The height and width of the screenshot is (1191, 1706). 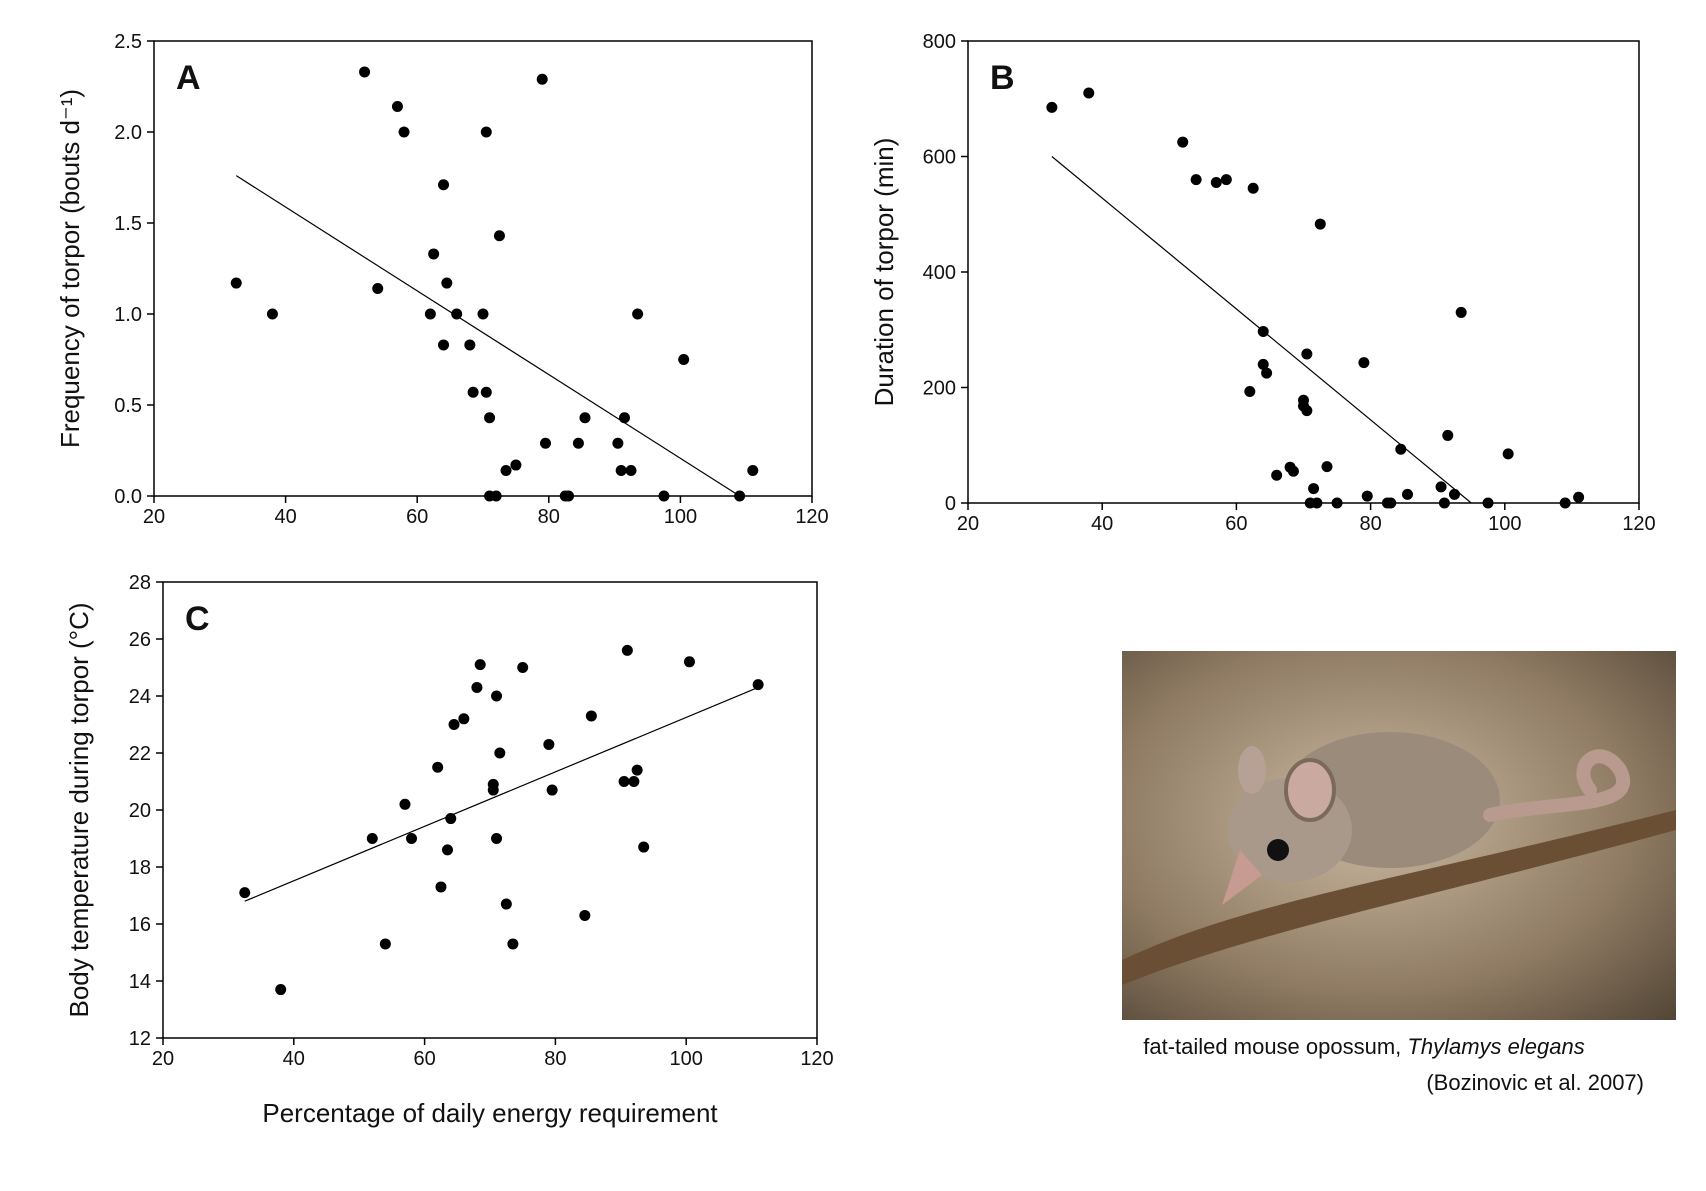 I want to click on caption-source: (Bozinovic et al. 2007), so click(x=1535, y=1082).